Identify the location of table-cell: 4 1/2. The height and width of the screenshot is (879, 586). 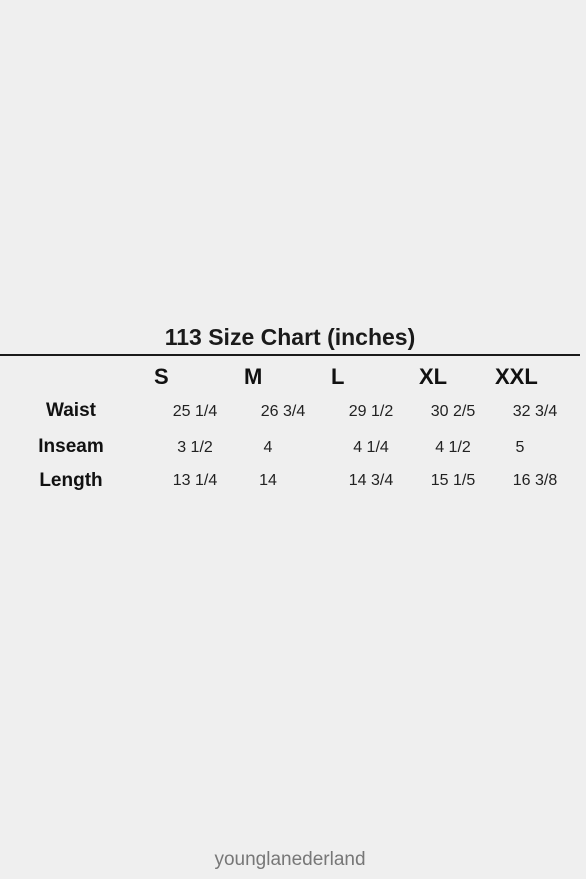
(453, 447).